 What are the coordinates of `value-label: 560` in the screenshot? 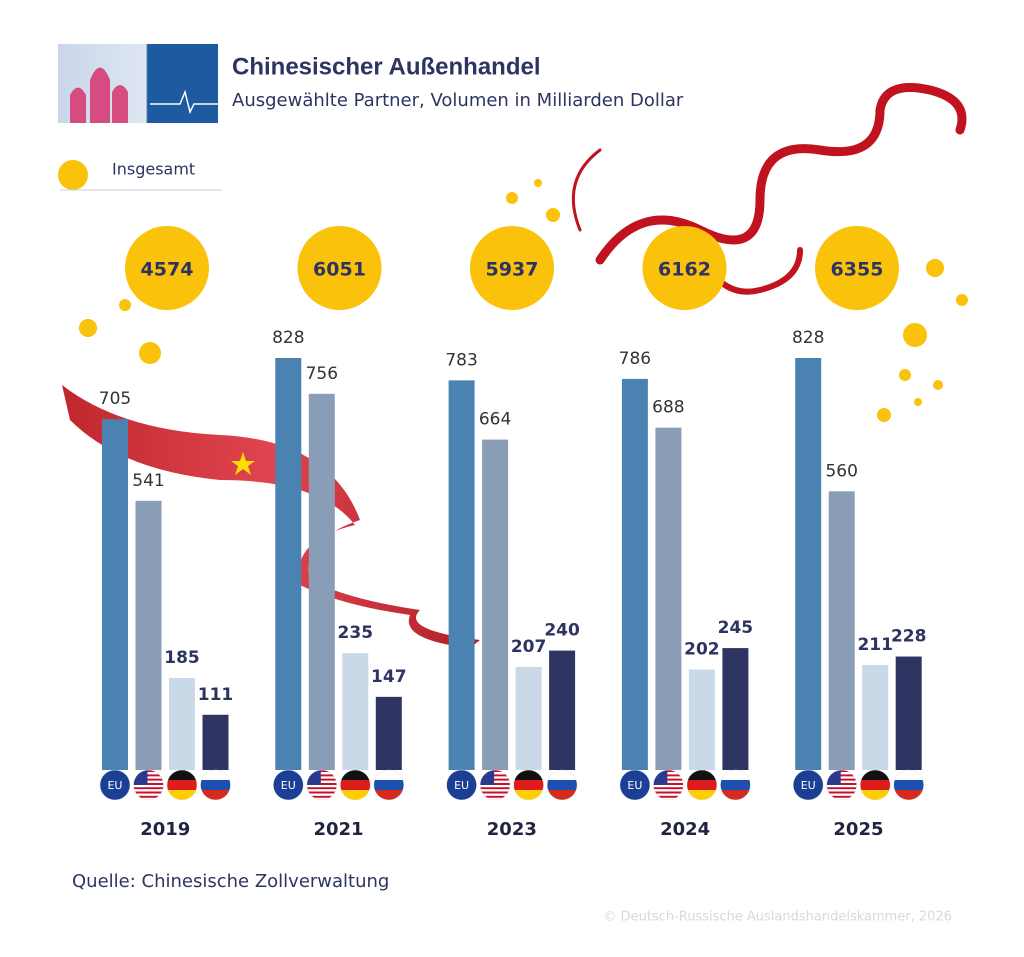 It's located at (841, 471).